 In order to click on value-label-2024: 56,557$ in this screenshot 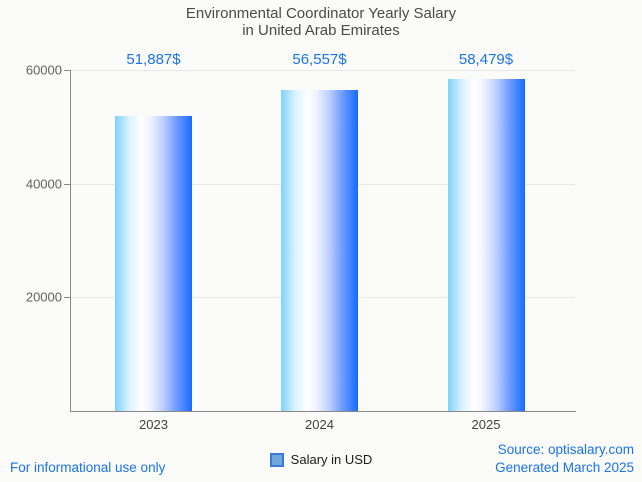, I will do `click(319, 59)`.